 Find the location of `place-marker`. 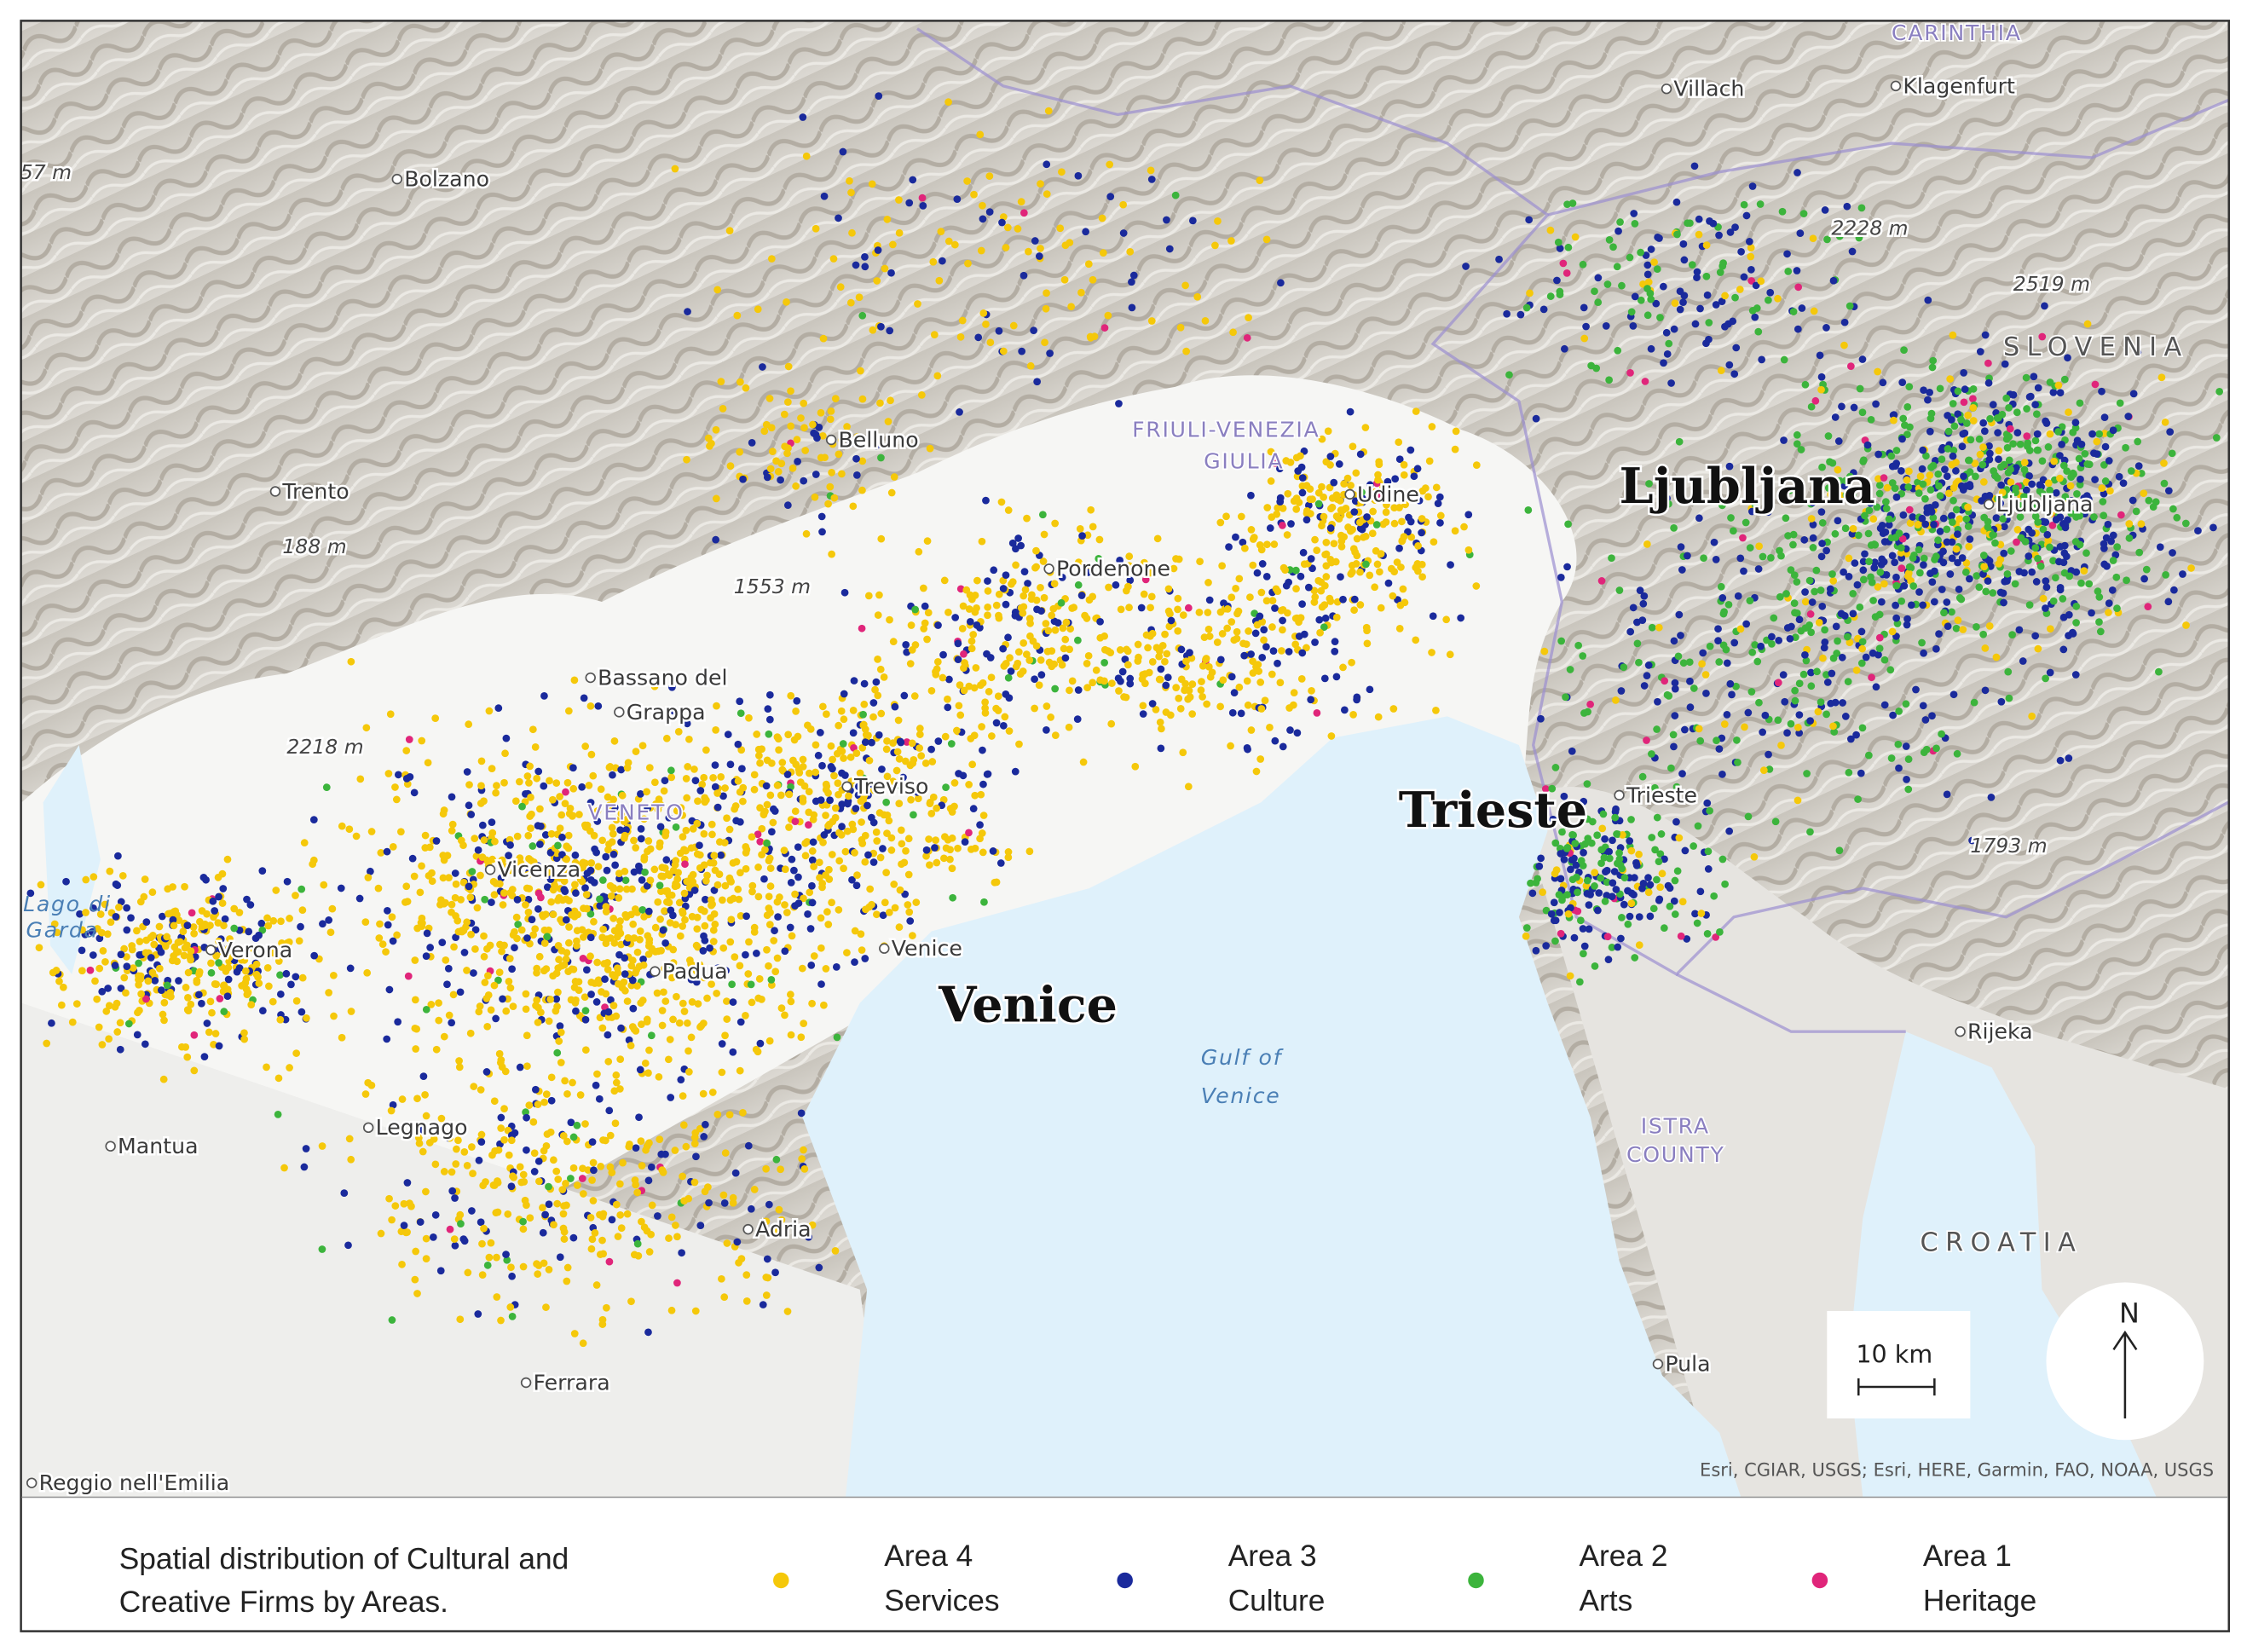

place-marker is located at coordinates (1666, 89).